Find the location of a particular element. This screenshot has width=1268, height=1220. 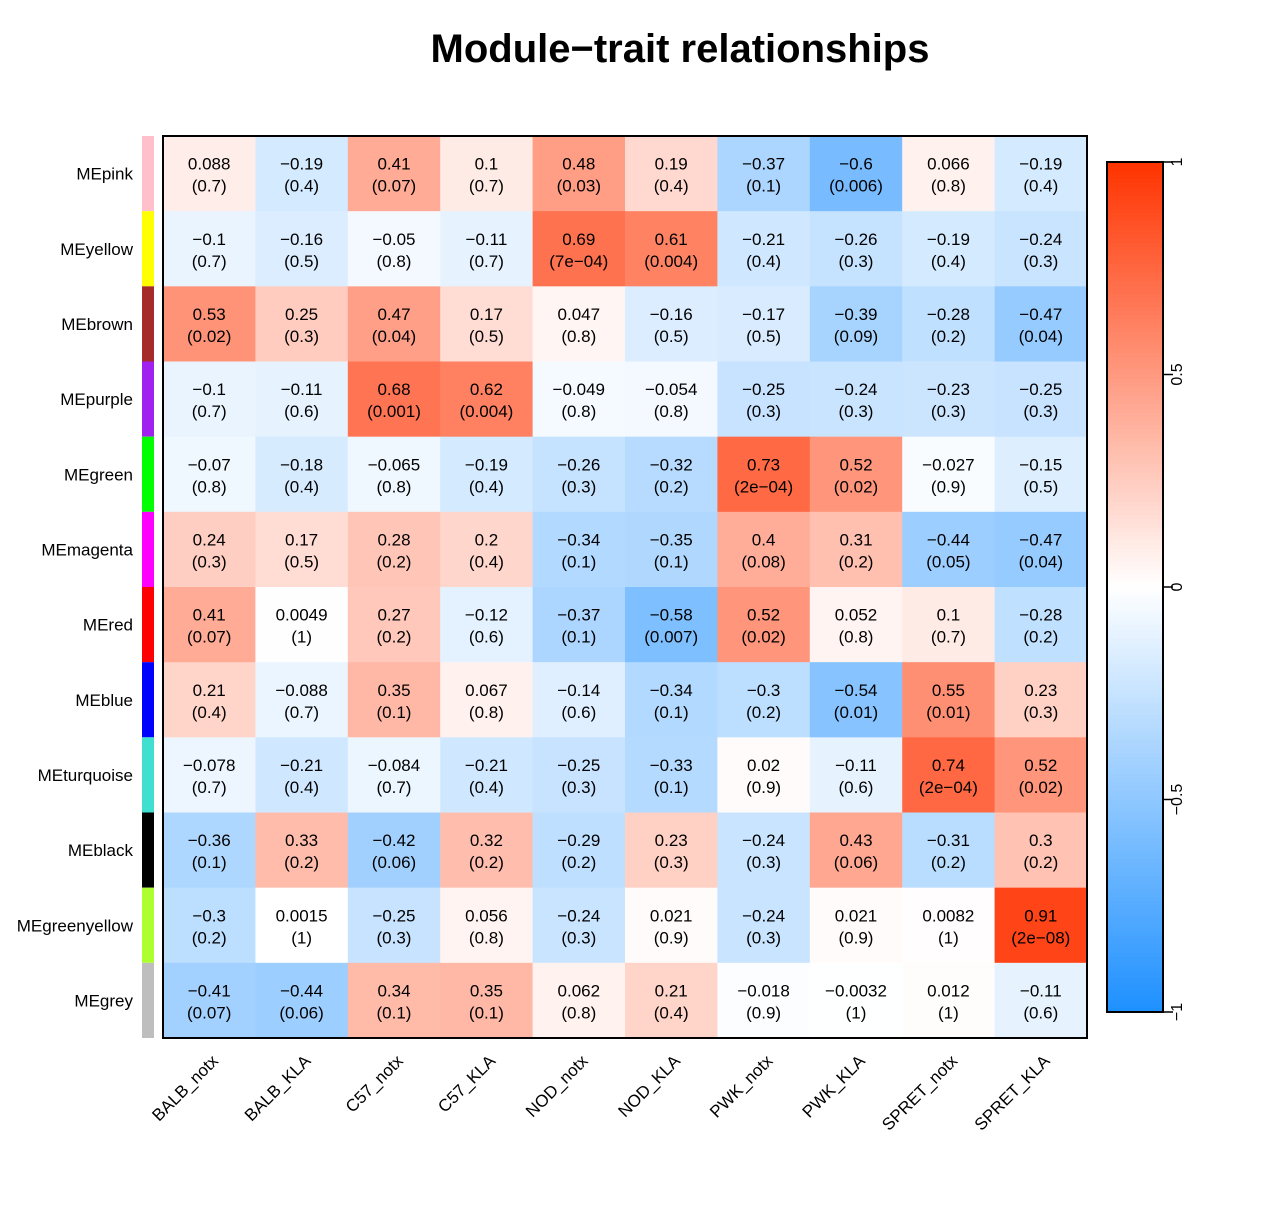

cell-correlation-label: 0.32 is located at coordinates (486, 840).